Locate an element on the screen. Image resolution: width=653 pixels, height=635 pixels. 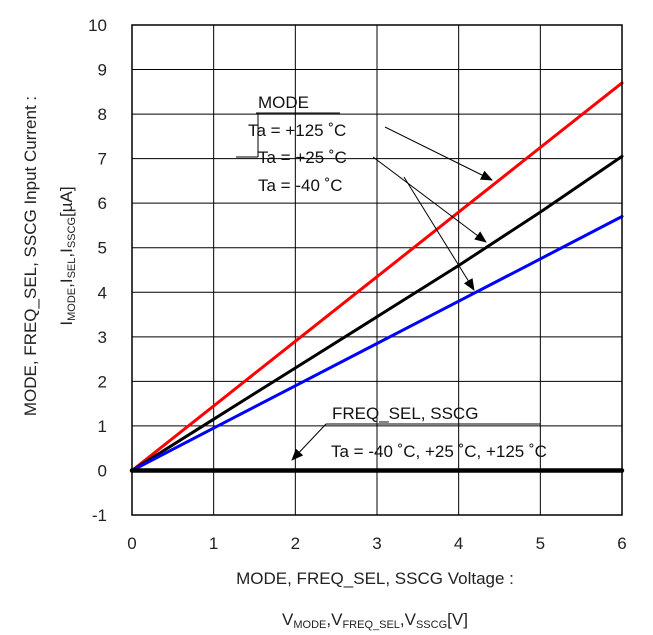
y-tick-label: 7 is located at coordinates (102, 159).